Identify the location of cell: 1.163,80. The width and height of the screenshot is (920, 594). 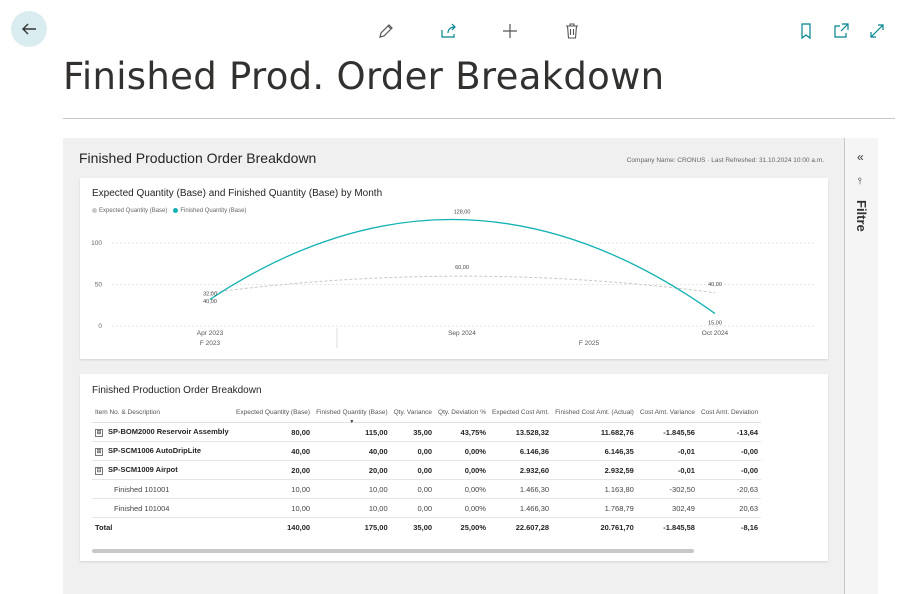
(594, 489).